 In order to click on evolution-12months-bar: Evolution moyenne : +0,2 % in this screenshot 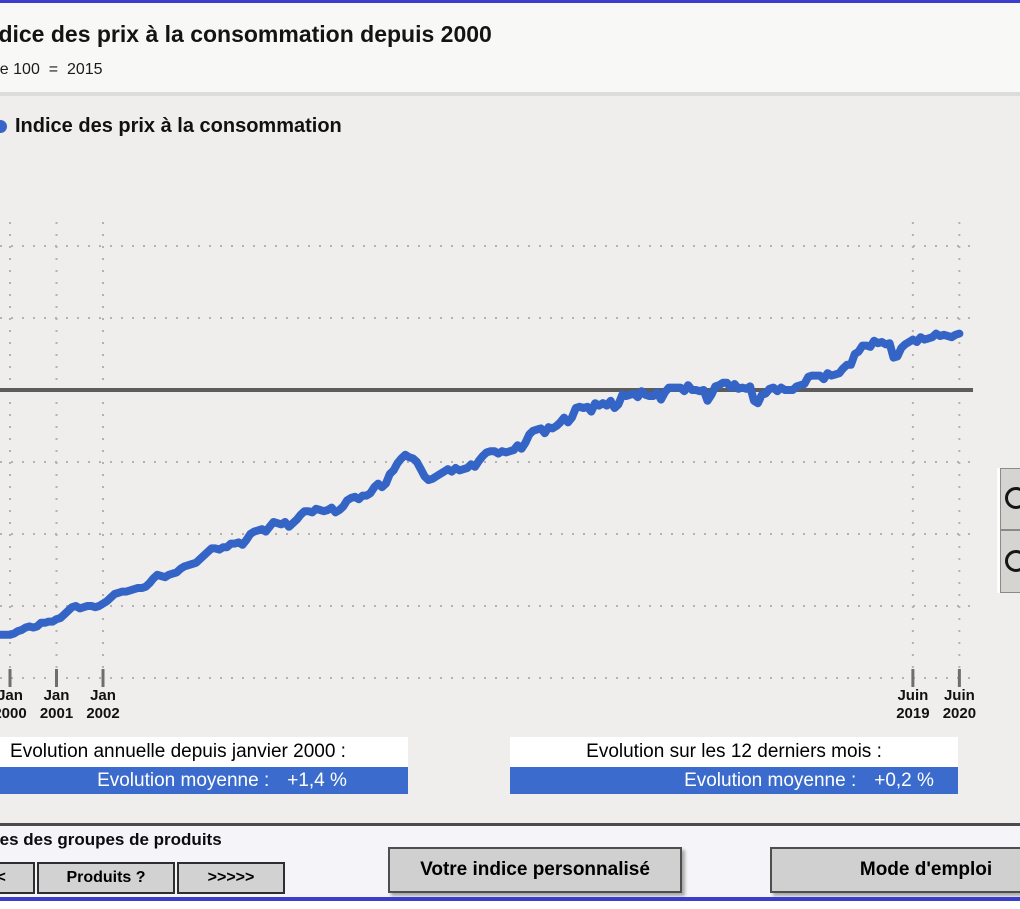, I will do `click(734, 780)`.